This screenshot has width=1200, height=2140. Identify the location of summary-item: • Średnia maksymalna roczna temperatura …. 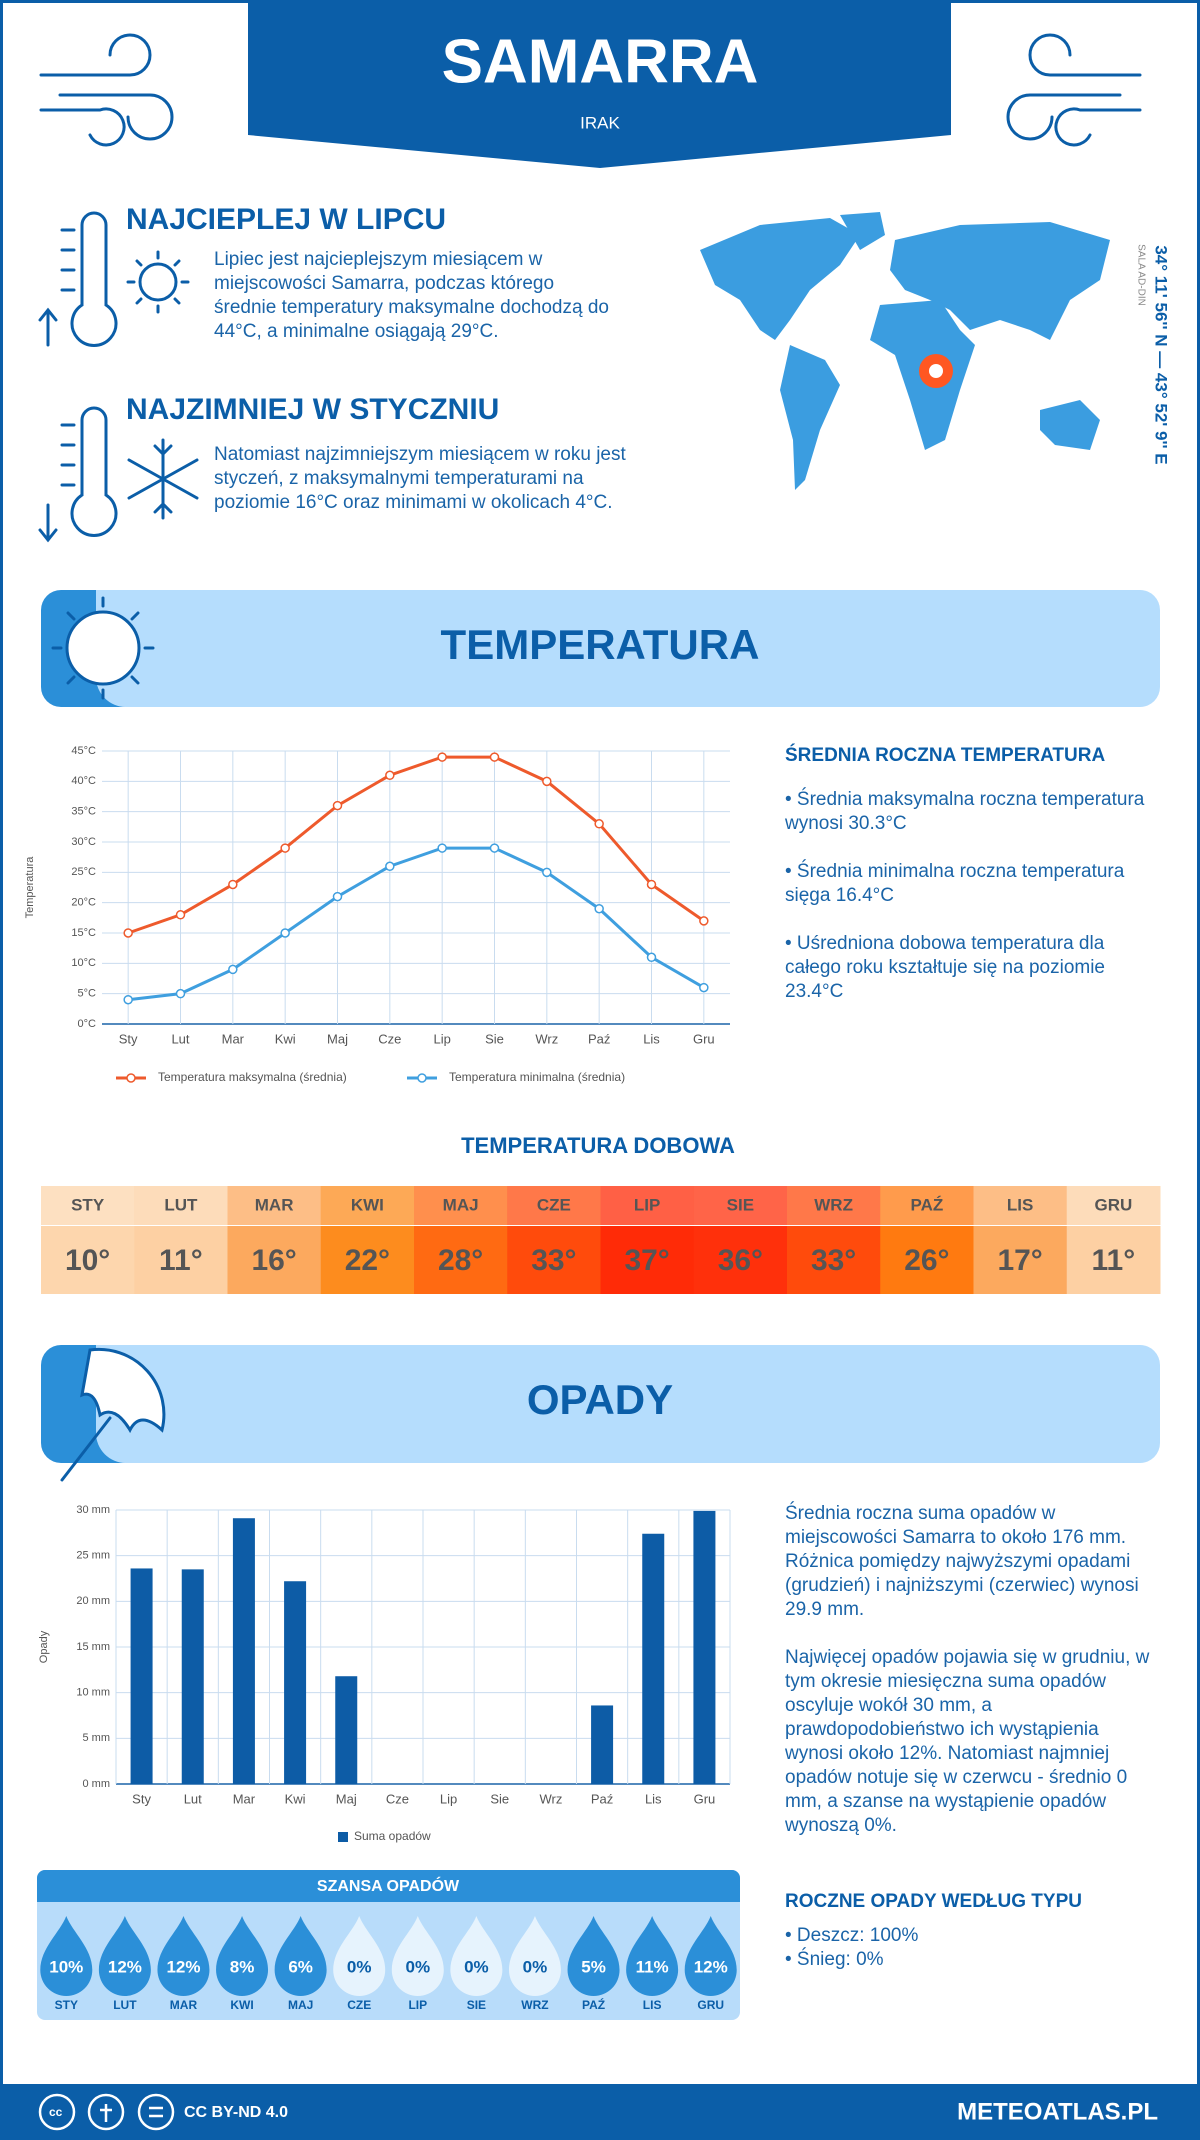
(965, 811).